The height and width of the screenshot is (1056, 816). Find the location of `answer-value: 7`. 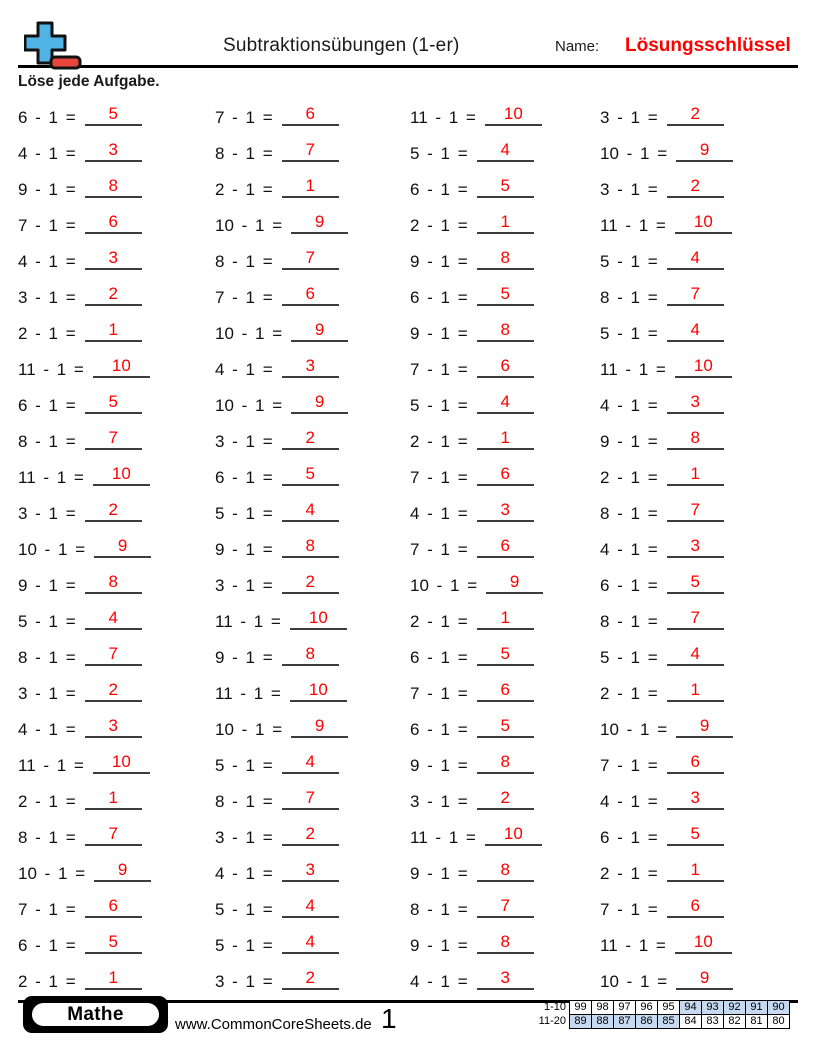

answer-value: 7 is located at coordinates (695, 293).